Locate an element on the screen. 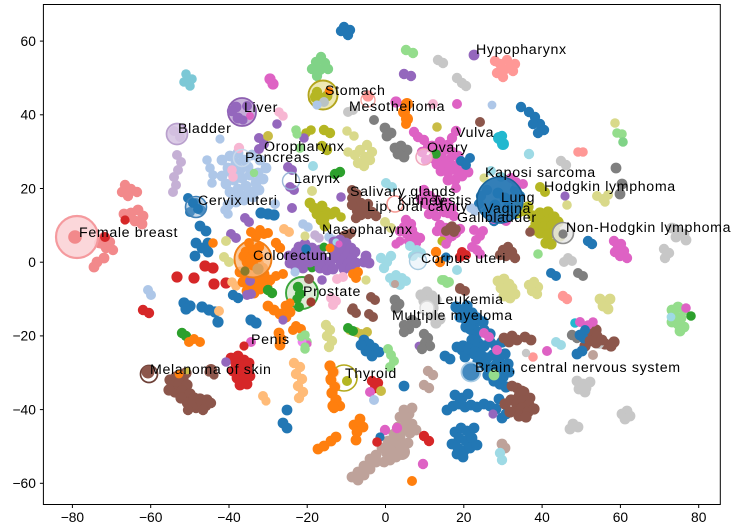 This screenshot has width=737, height=532. svg-text: Penis is located at coordinates (270, 340).